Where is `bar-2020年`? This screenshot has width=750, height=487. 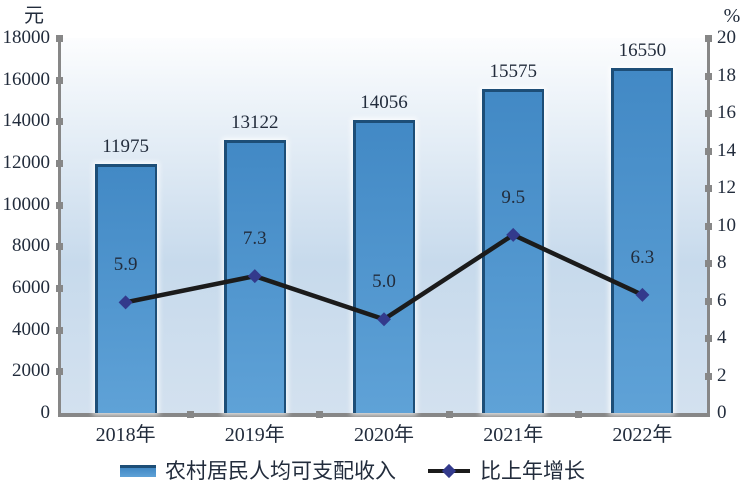
bar-2020年 is located at coordinates (384, 266).